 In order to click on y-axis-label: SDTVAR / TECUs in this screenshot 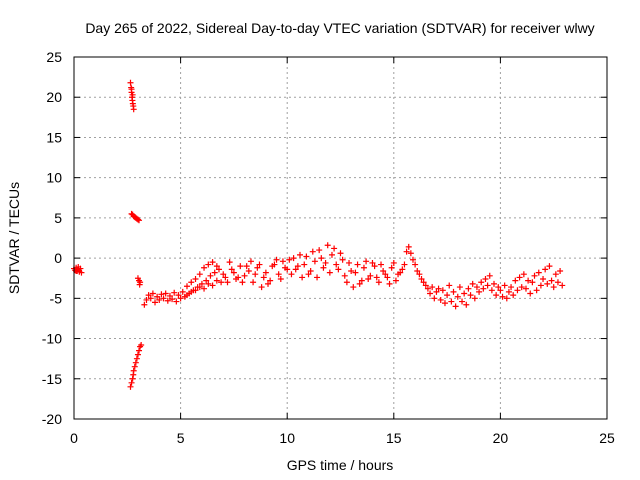, I will do `click(14, 238)`.